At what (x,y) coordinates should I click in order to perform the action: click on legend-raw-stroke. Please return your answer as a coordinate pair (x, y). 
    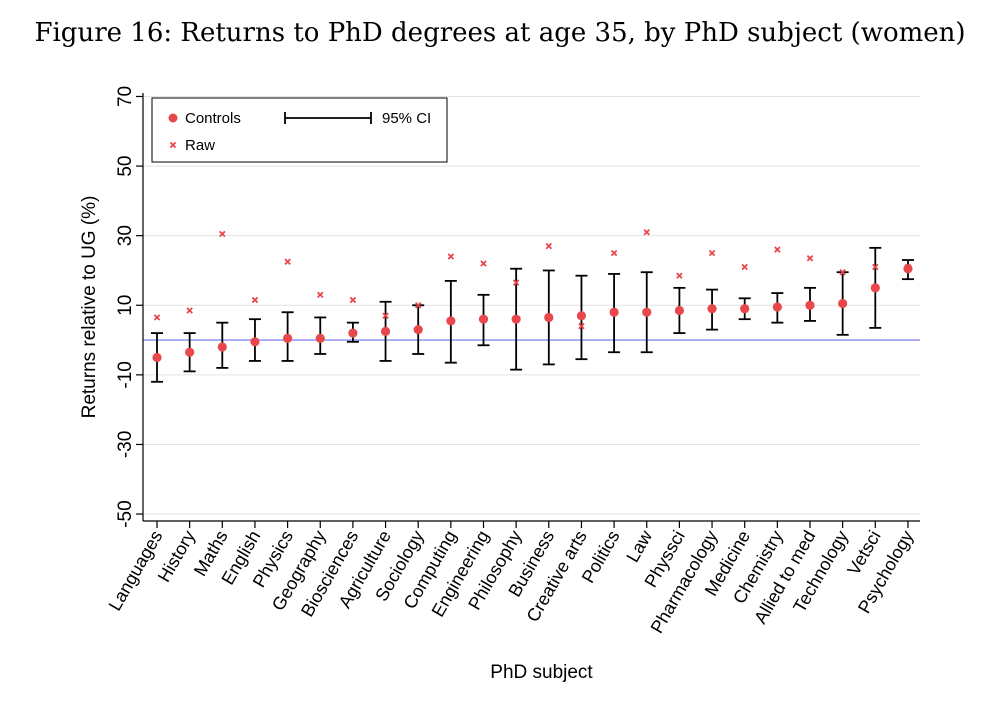
    Looking at the image, I should click on (173, 145).